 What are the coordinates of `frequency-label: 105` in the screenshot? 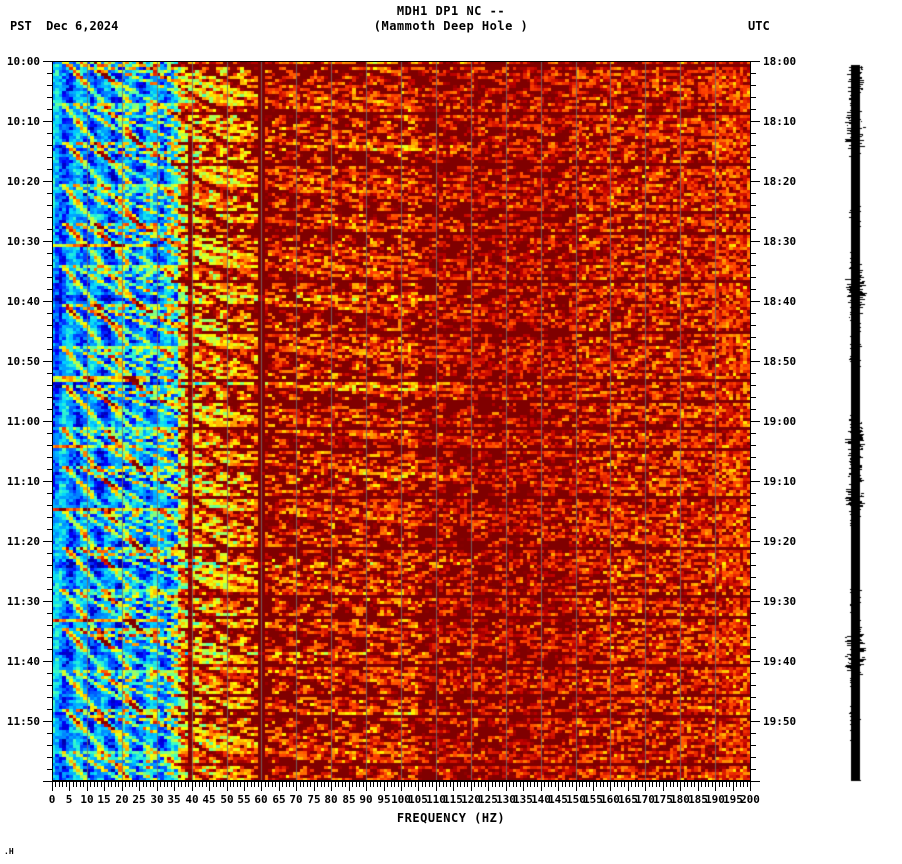 It's located at (418, 799).